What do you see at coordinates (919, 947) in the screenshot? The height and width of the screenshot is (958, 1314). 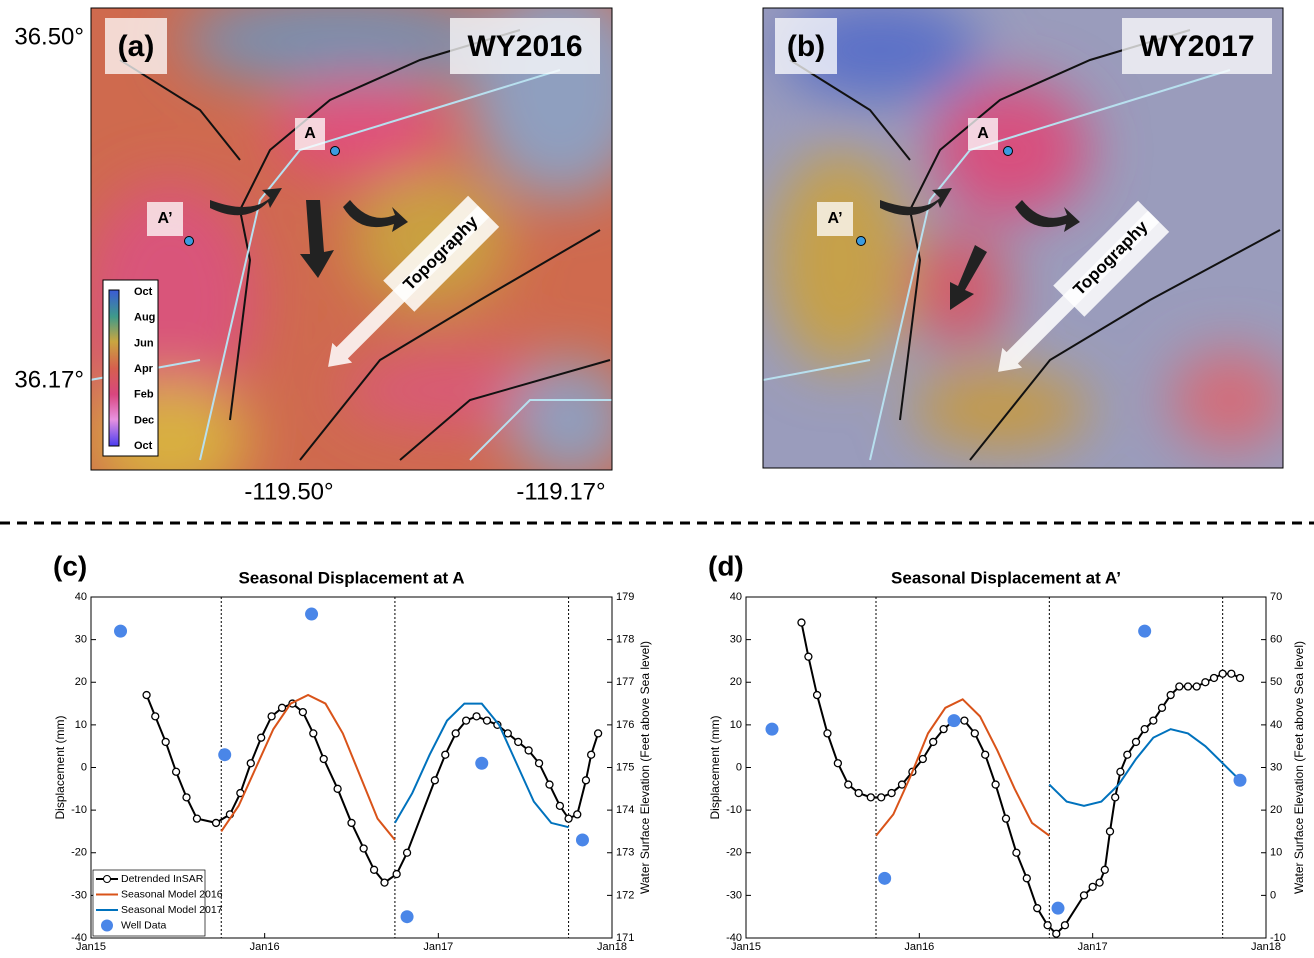 I see `x-tick-label: Jan16` at bounding box center [919, 947].